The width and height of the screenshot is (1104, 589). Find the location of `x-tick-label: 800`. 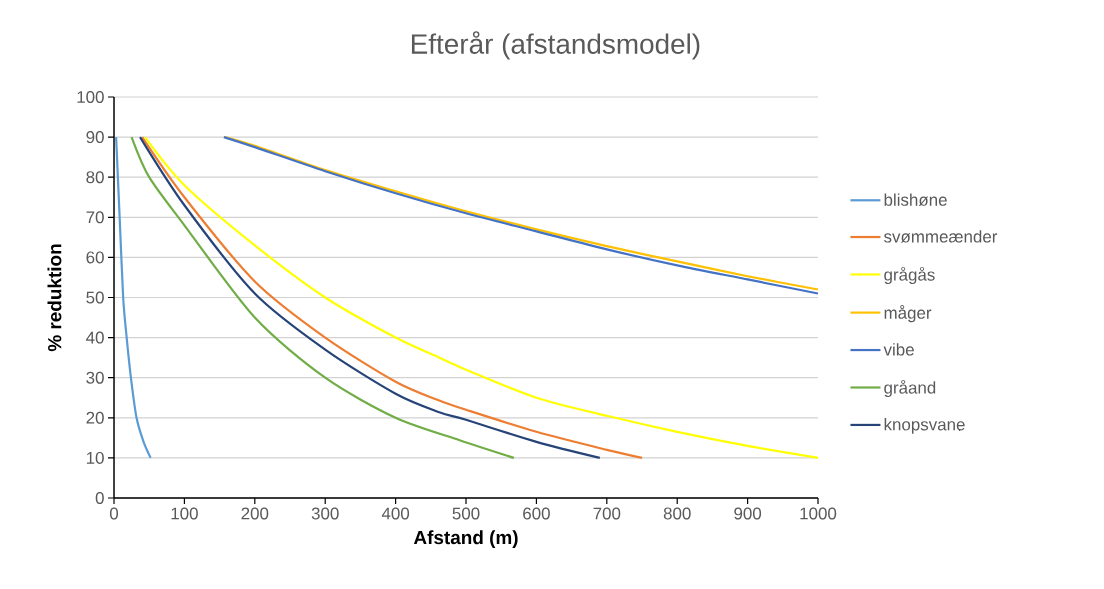

x-tick-label: 800 is located at coordinates (677, 513).